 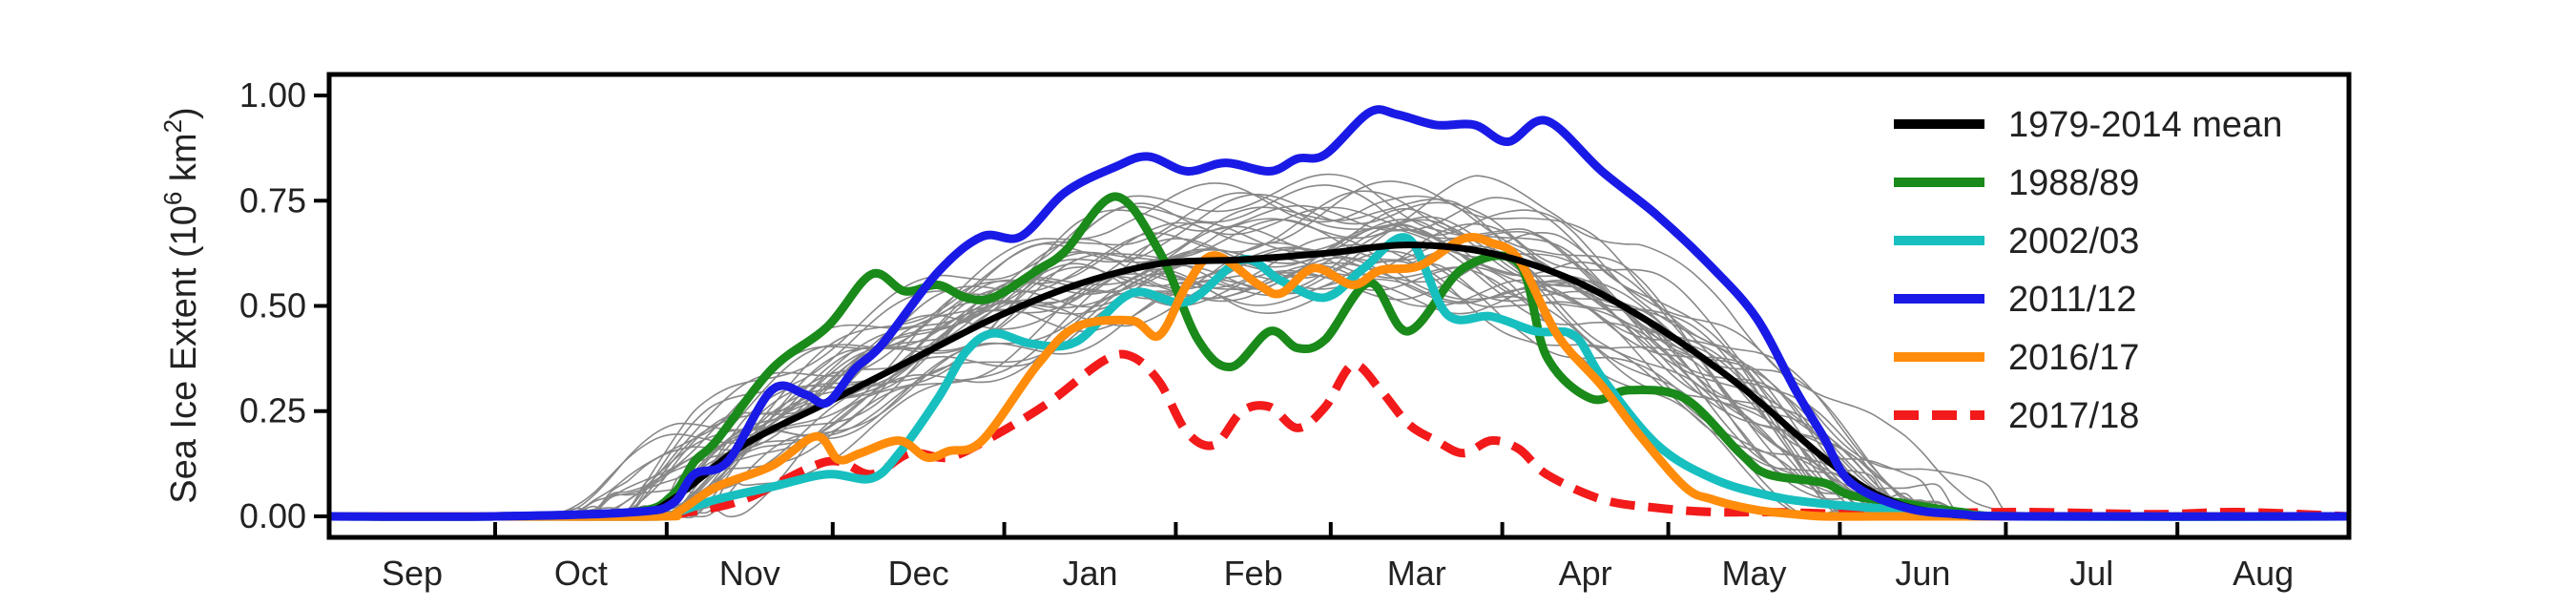 What do you see at coordinates (1416, 573) in the screenshot?
I see `x-tick-label: Mar` at bounding box center [1416, 573].